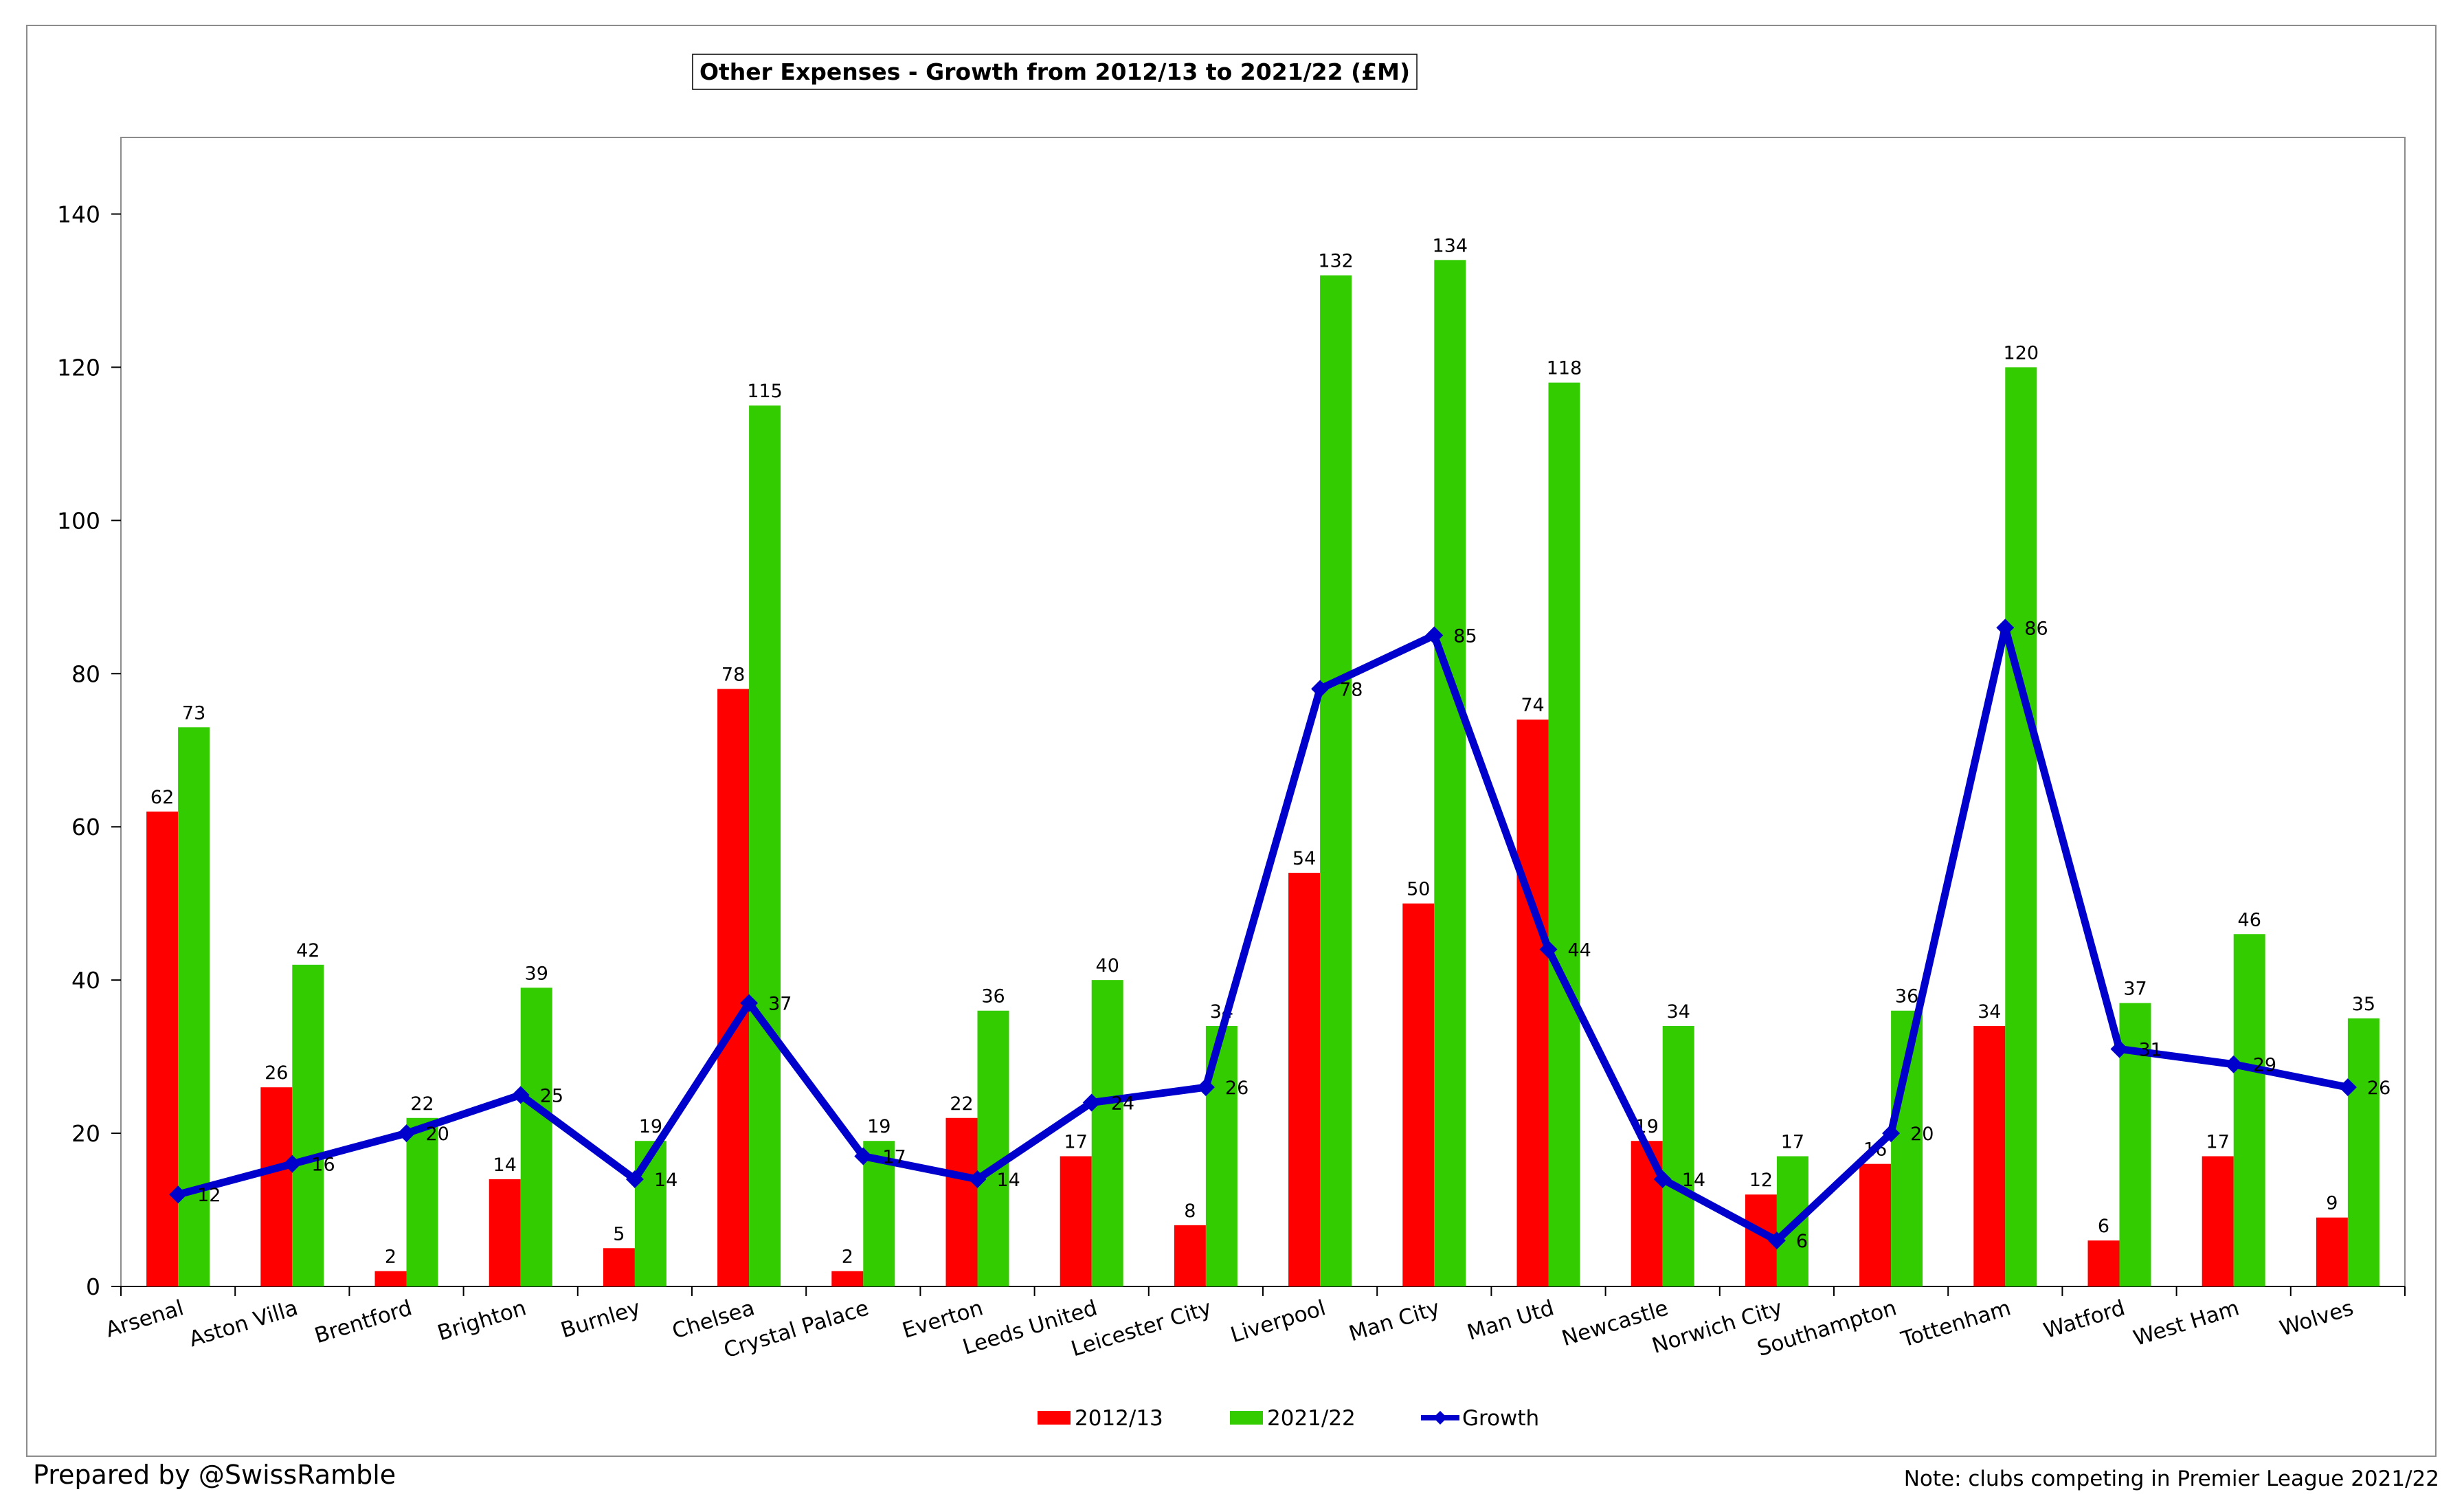 The width and height of the screenshot is (2464, 1494). Describe the element at coordinates (78, 367) in the screenshot. I see `y-tick-label: 120` at that location.